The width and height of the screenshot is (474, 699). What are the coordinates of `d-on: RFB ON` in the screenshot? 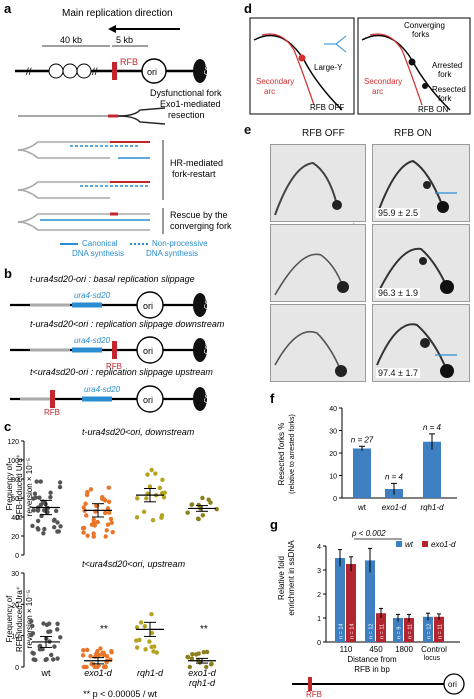 It's located at (433, 109).